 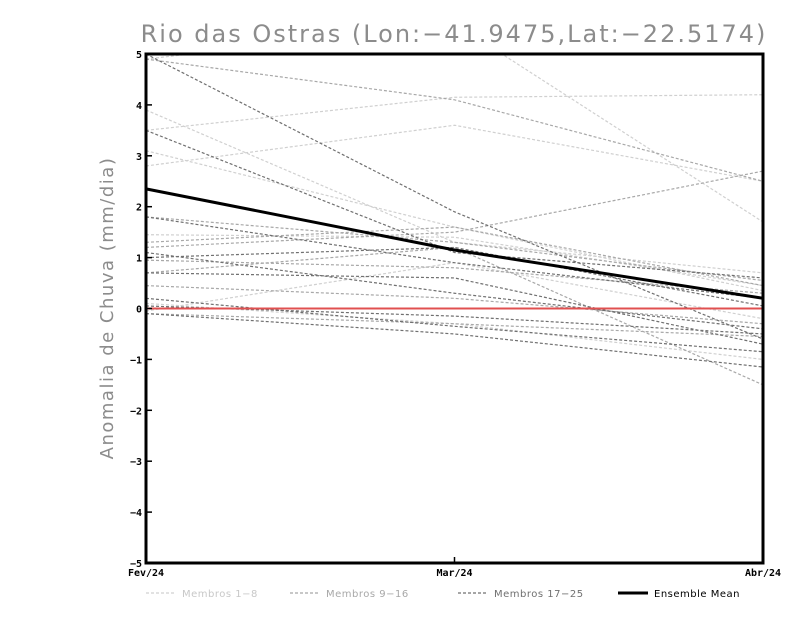 What do you see at coordinates (139, 55) in the screenshot?
I see `y-tick-label: 5` at bounding box center [139, 55].